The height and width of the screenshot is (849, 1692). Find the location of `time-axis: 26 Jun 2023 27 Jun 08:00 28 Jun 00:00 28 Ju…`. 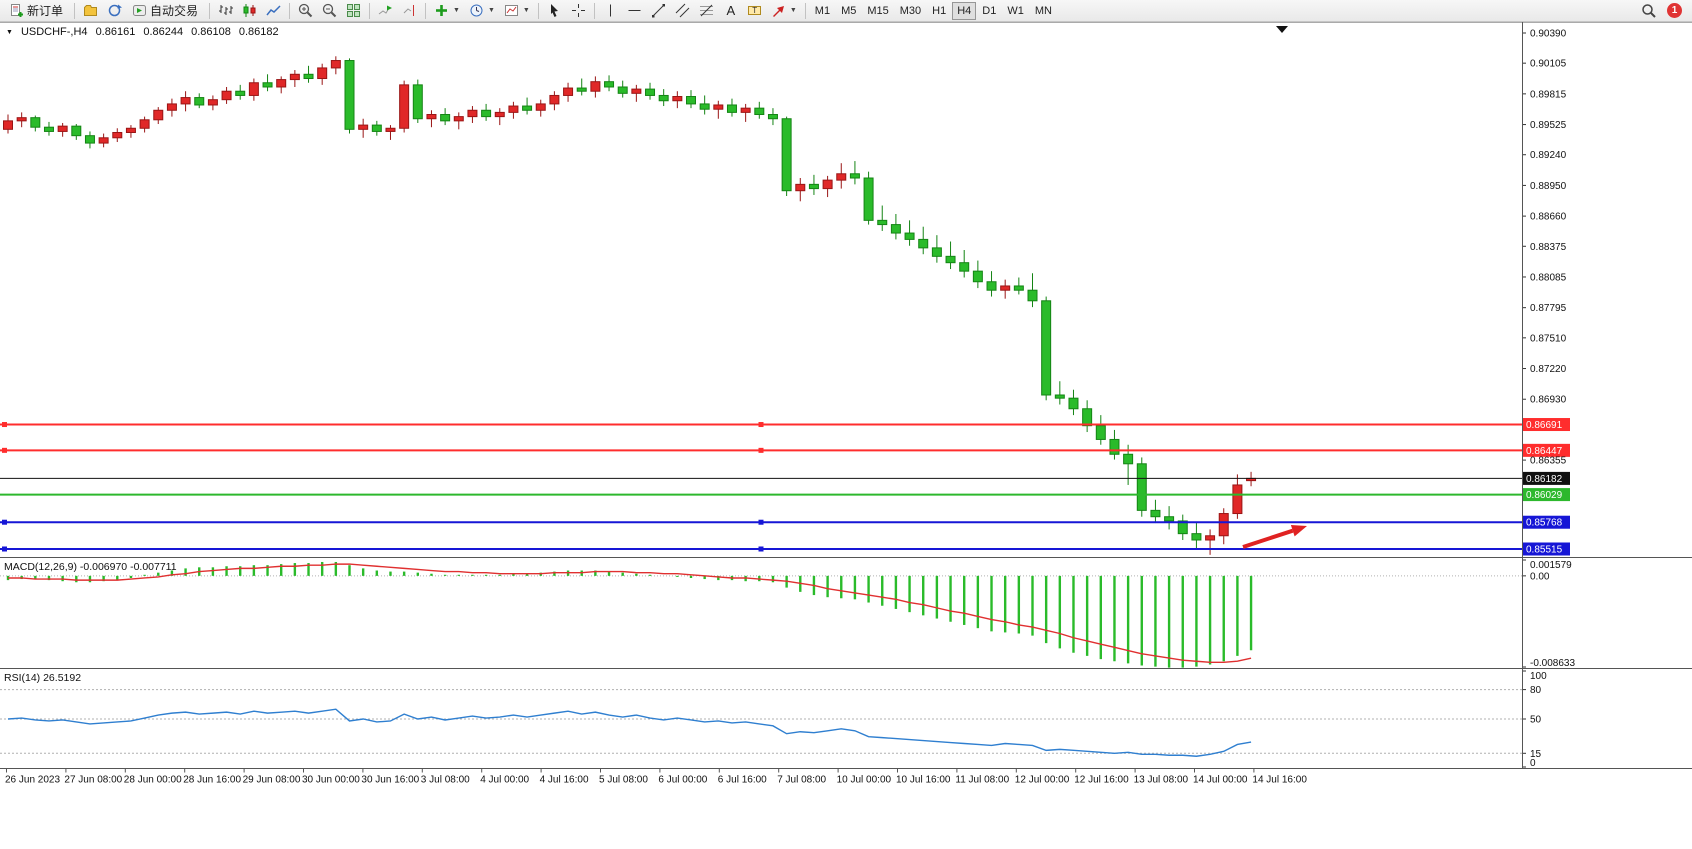

time-axis: 26 Jun 2023 27 Jun 08:00 28 Jun 00:00 28 Ju… is located at coordinates (656, 777).